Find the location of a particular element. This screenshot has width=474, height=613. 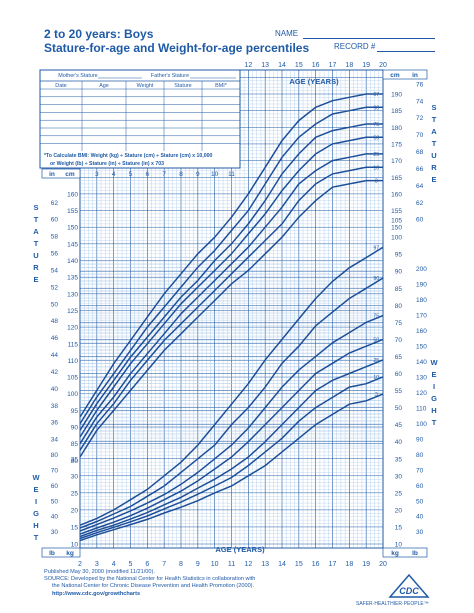

y-tick-cm-left: 95 is located at coordinates (75, 411).